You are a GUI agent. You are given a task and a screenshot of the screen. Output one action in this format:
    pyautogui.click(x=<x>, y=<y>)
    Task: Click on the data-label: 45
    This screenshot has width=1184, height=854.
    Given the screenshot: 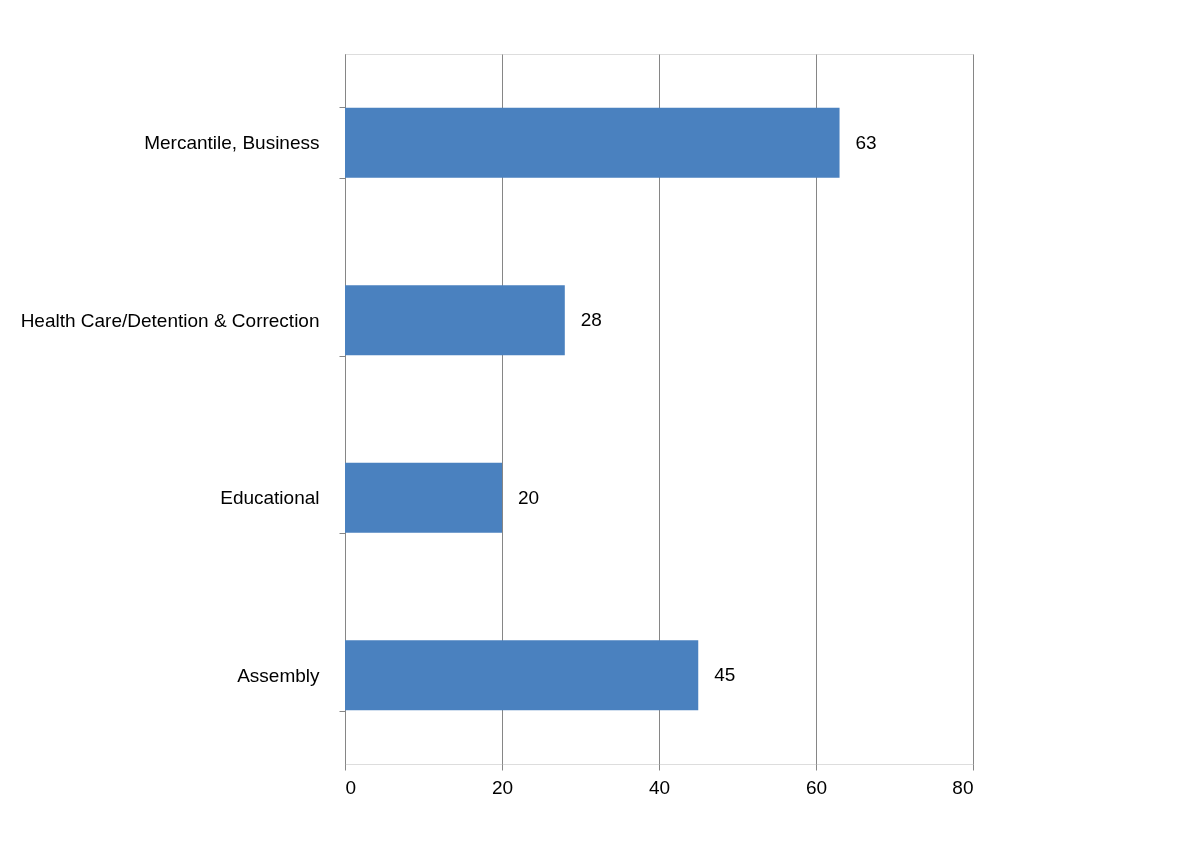 What is the action you would take?
    pyautogui.click(x=725, y=675)
    